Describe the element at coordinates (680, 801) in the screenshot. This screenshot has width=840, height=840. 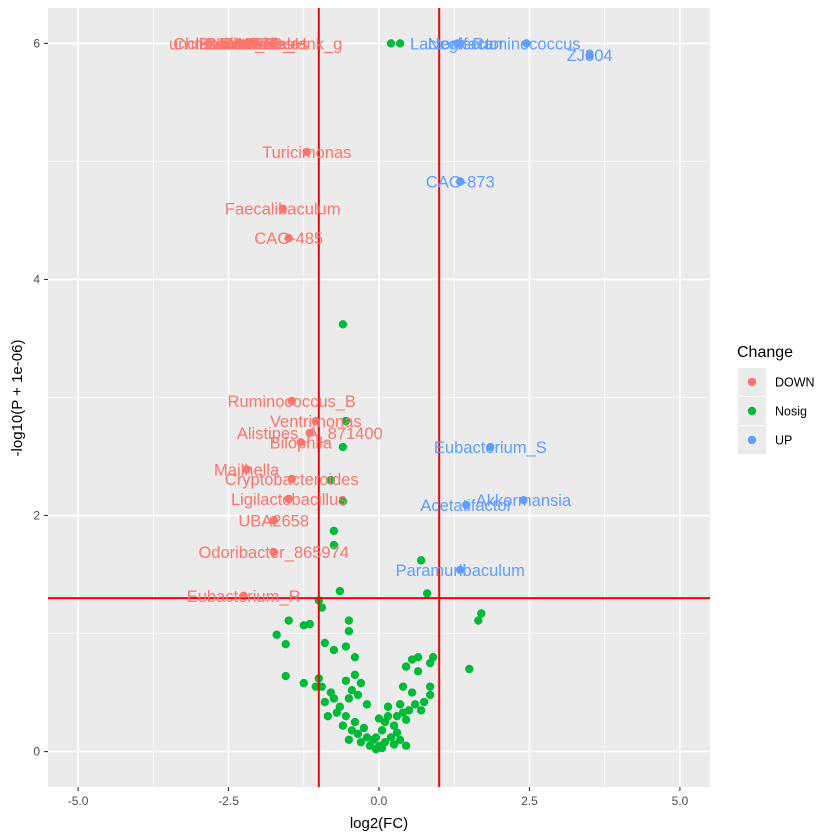
I see `x-tick-label: 5.0` at that location.